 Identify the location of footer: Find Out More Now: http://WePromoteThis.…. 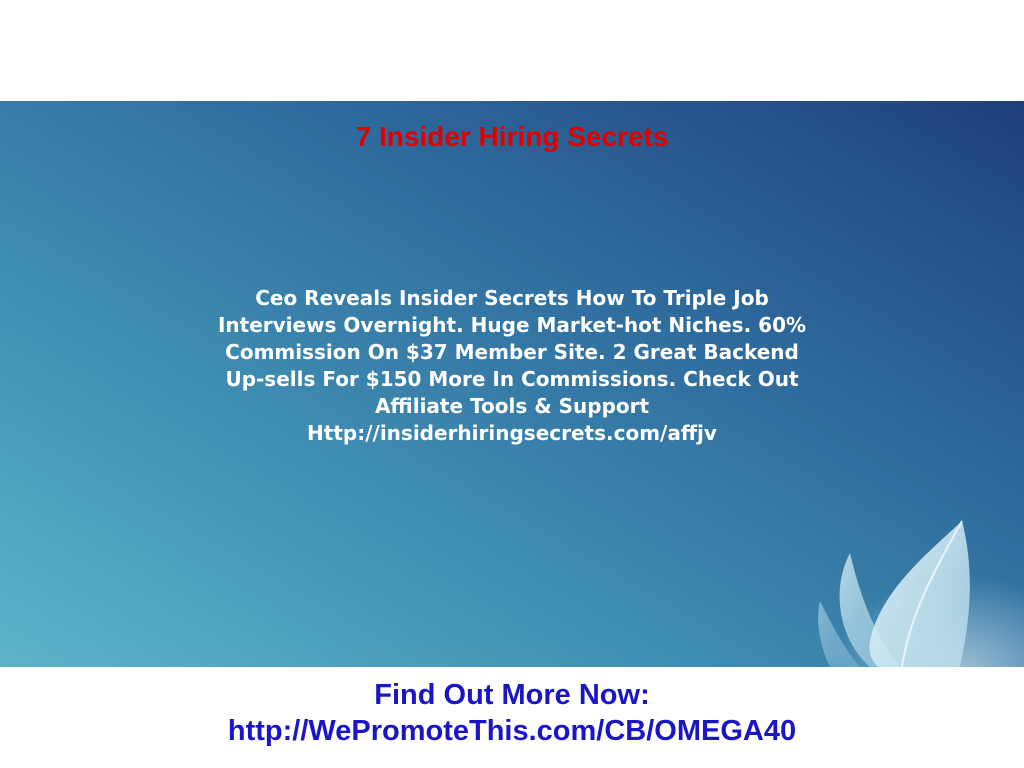
(512, 717).